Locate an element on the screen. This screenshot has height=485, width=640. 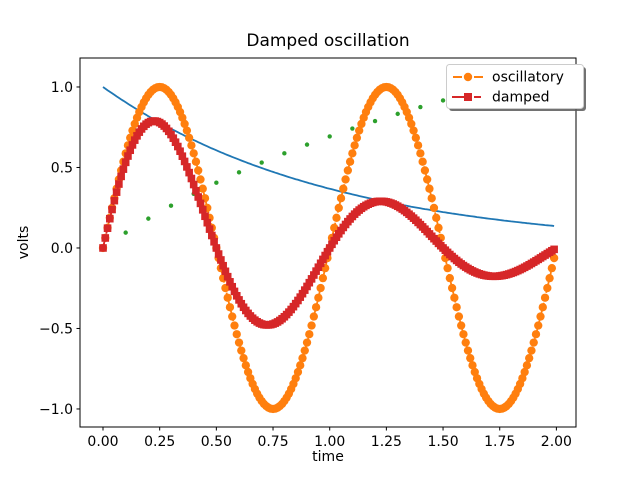
x-tick-label: 0.25 is located at coordinates (159, 442).